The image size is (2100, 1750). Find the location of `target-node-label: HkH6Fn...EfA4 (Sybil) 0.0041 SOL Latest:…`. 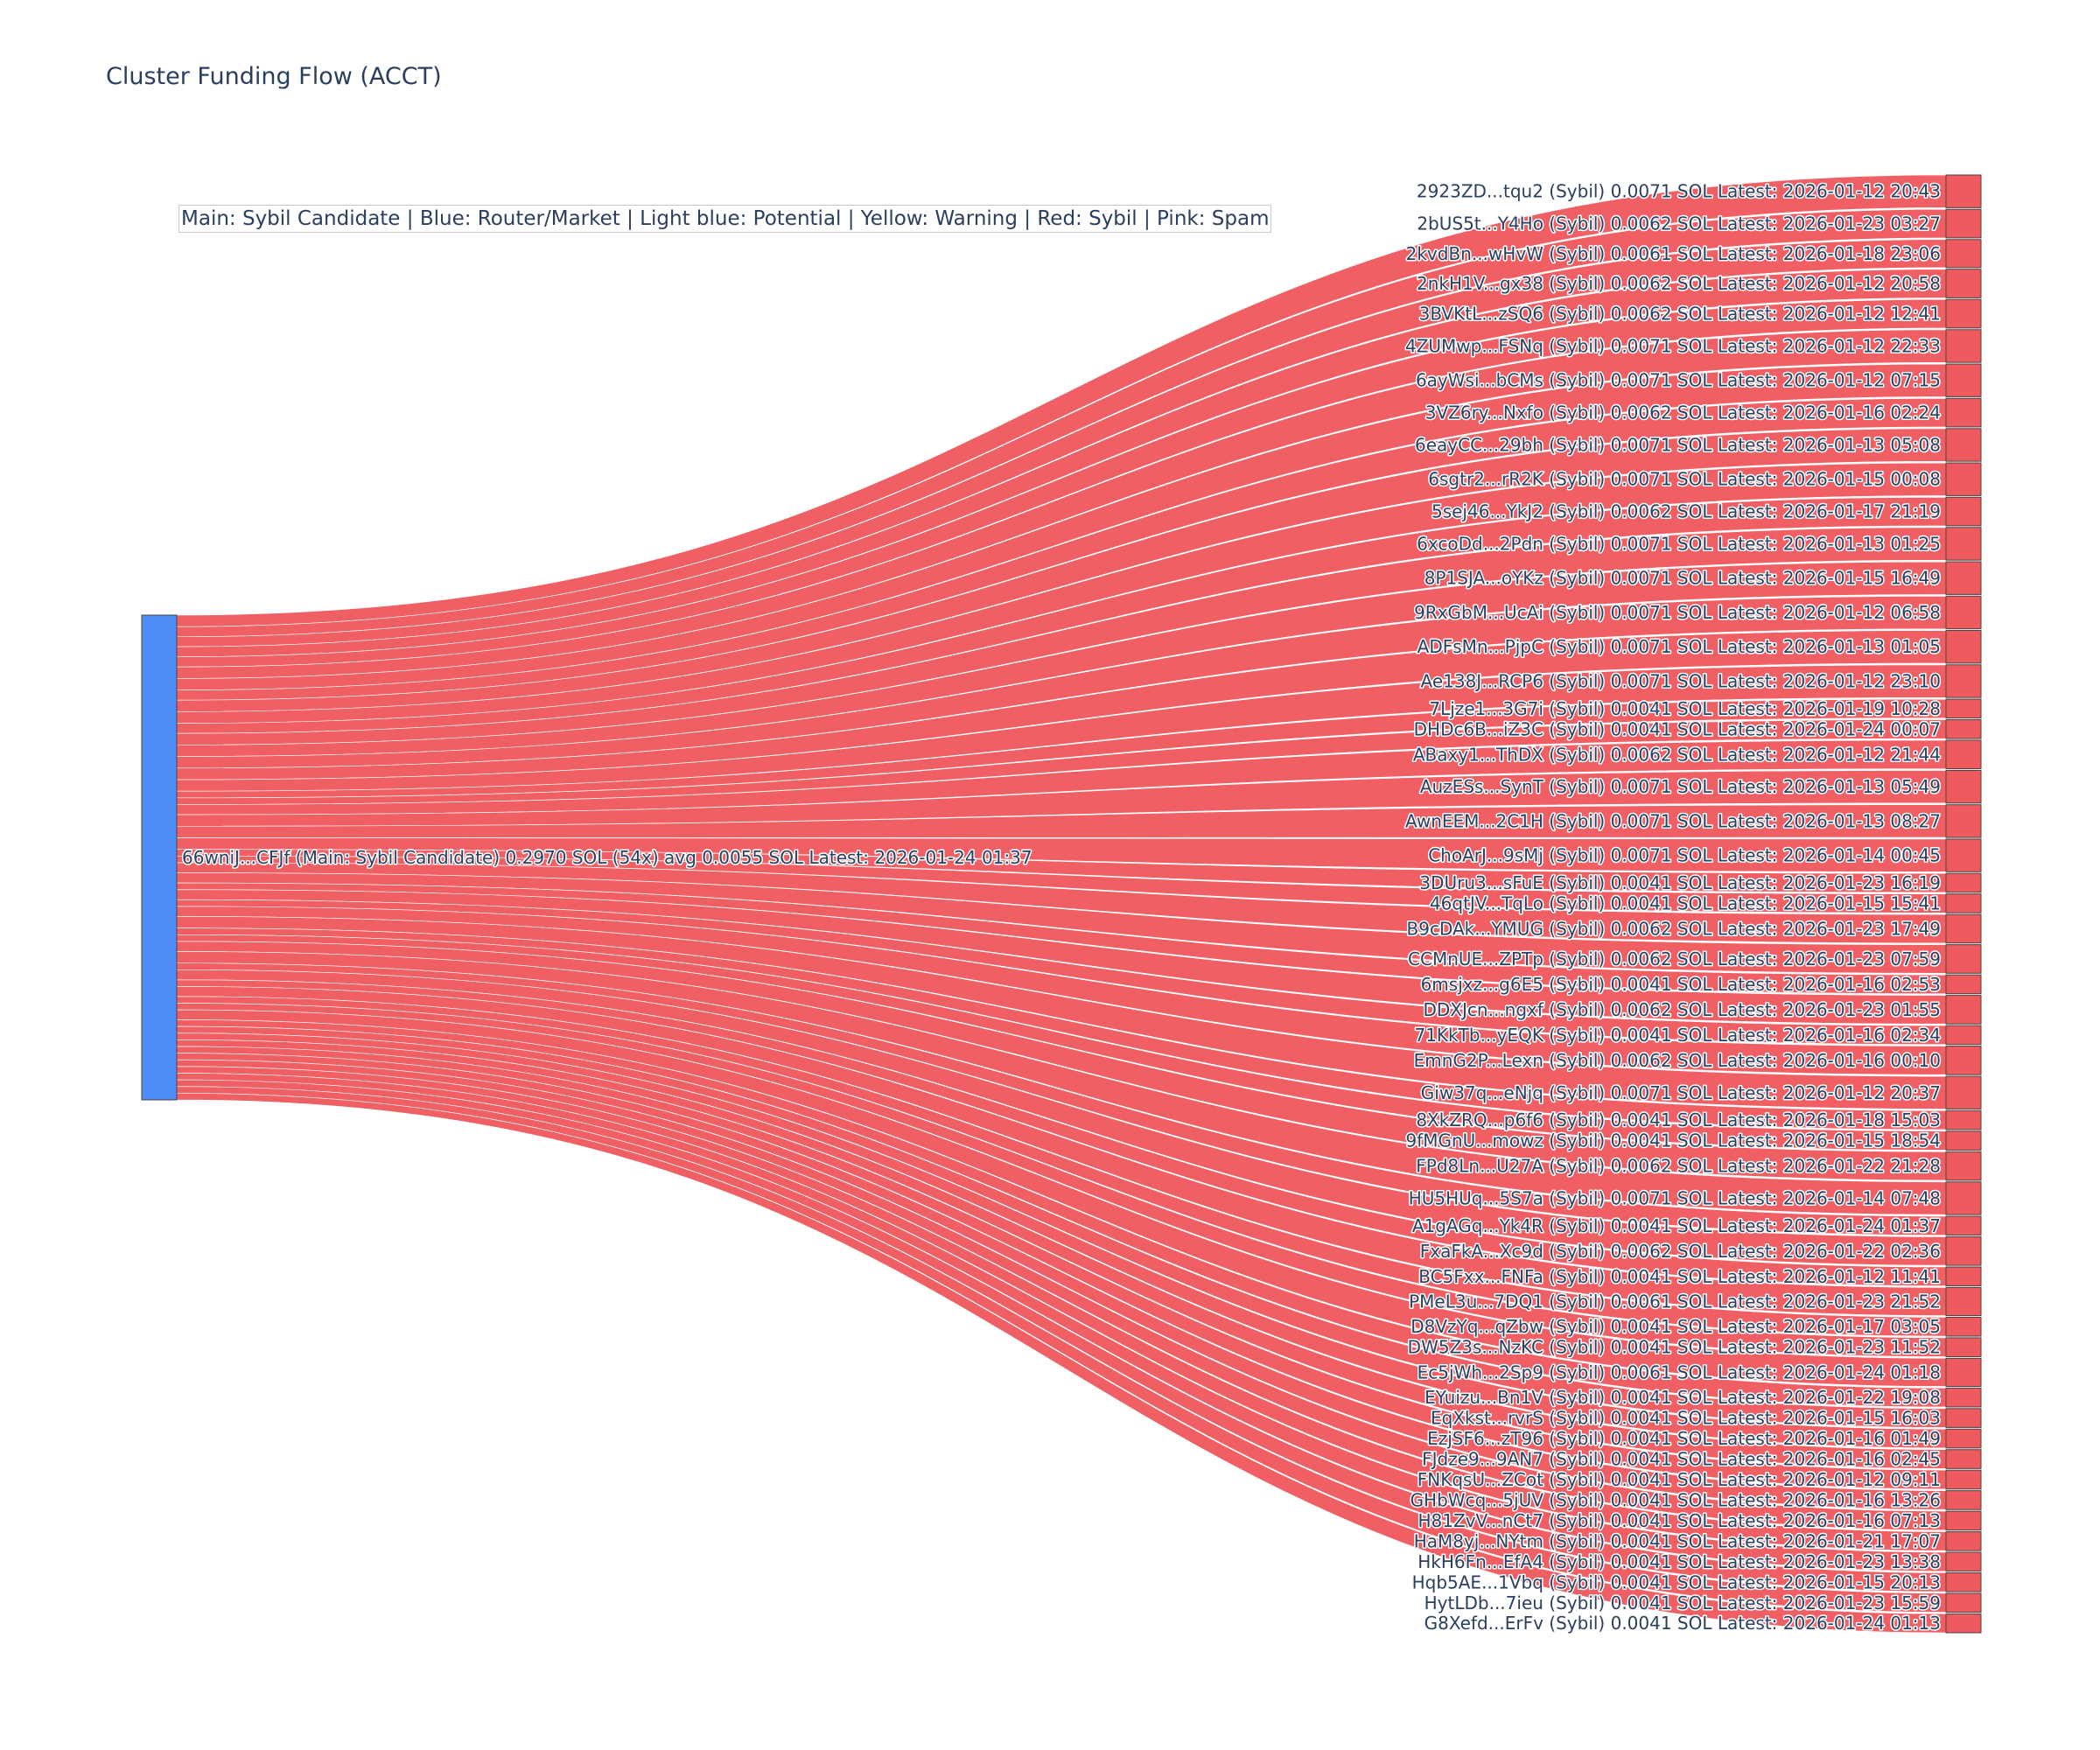

target-node-label: HkH6Fn...EfA4 (Sybil) 0.0041 SOL Latest:… is located at coordinates (1679, 1561).